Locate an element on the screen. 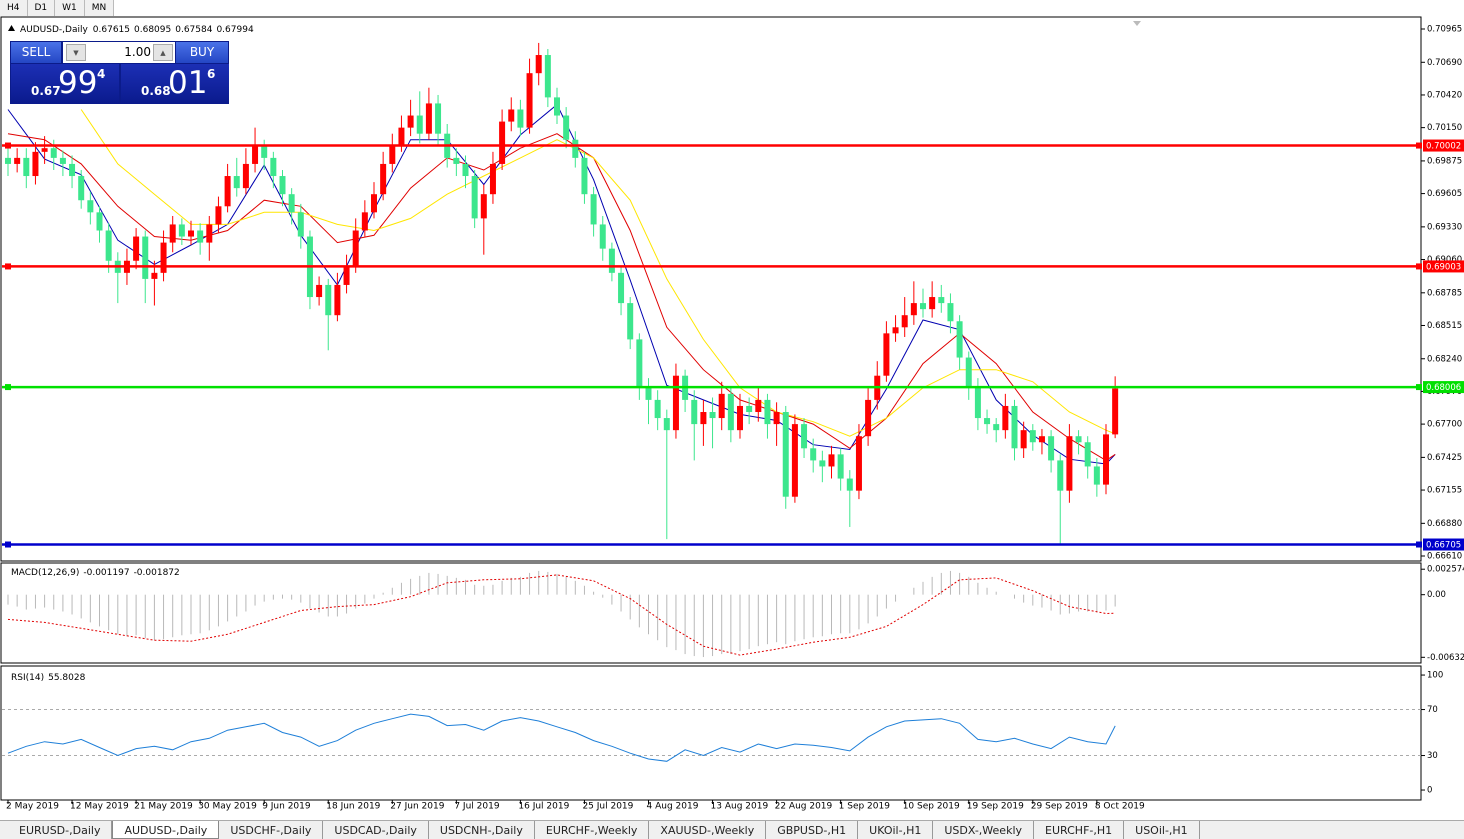 The height and width of the screenshot is (839, 1464). sell-button: SELL is located at coordinates (36, 52).